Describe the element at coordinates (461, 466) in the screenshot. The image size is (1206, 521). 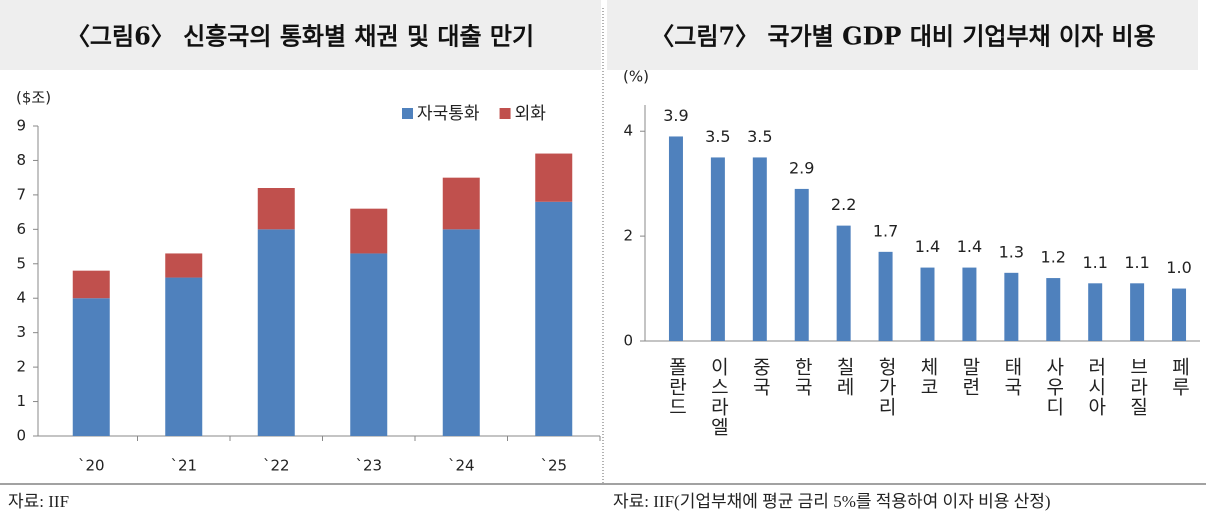
I see `x-tick-label: `24` at that location.